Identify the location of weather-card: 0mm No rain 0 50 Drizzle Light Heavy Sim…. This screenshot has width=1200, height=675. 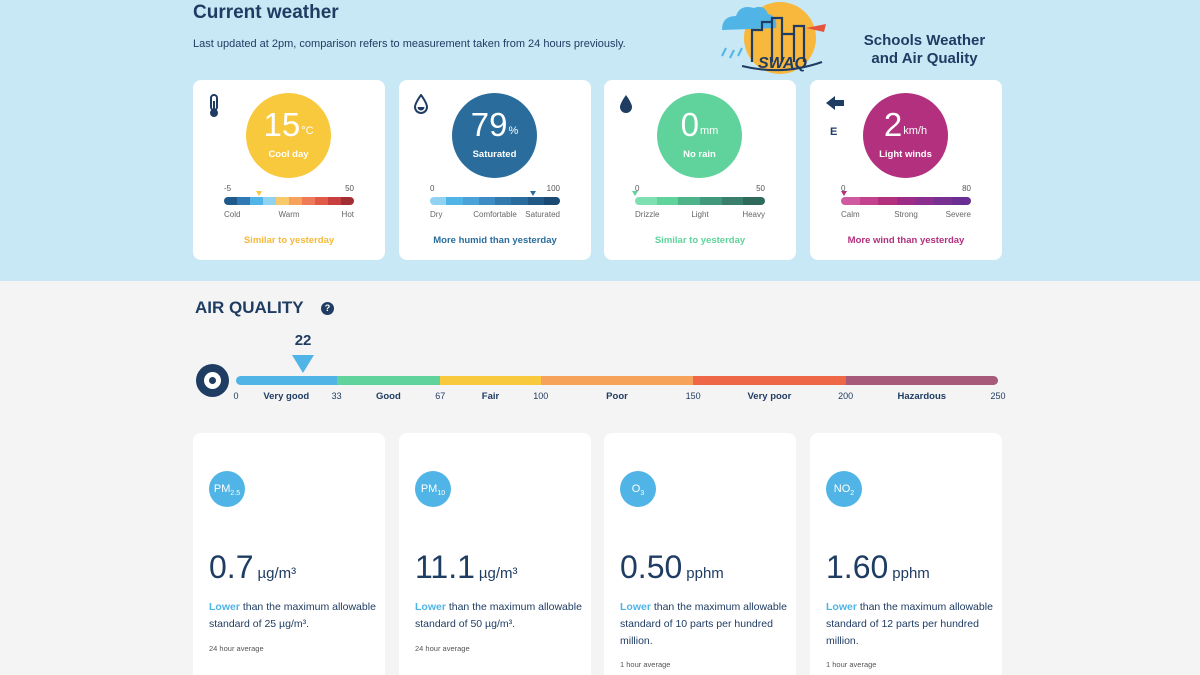
(700, 170).